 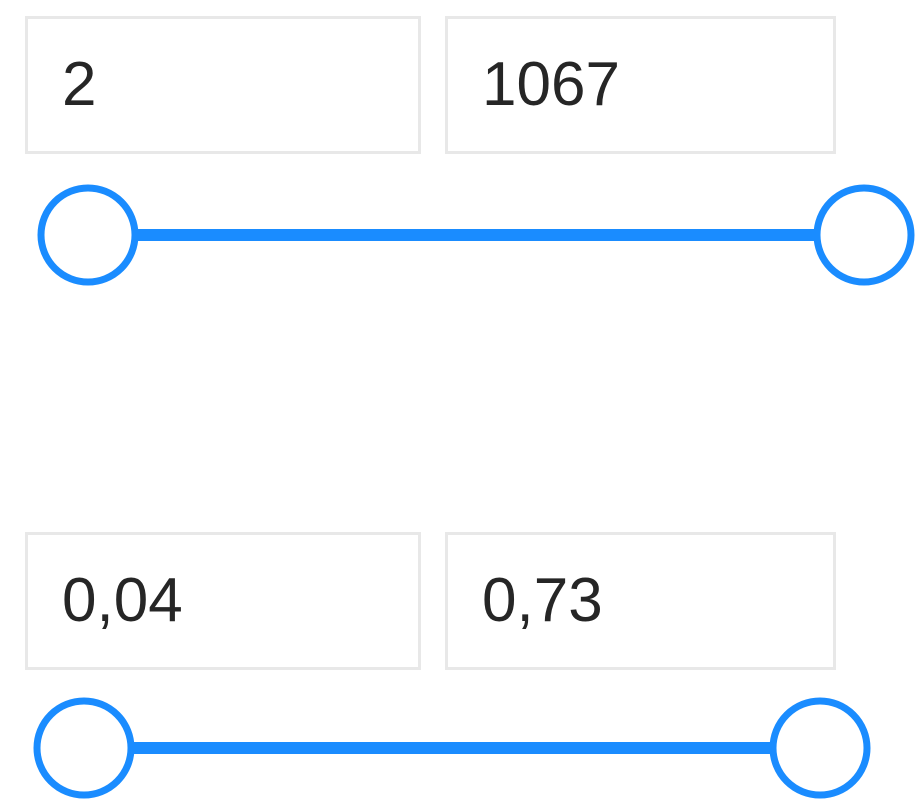 What do you see at coordinates (640, 601) in the screenshot?
I see `max-input: 0,73` at bounding box center [640, 601].